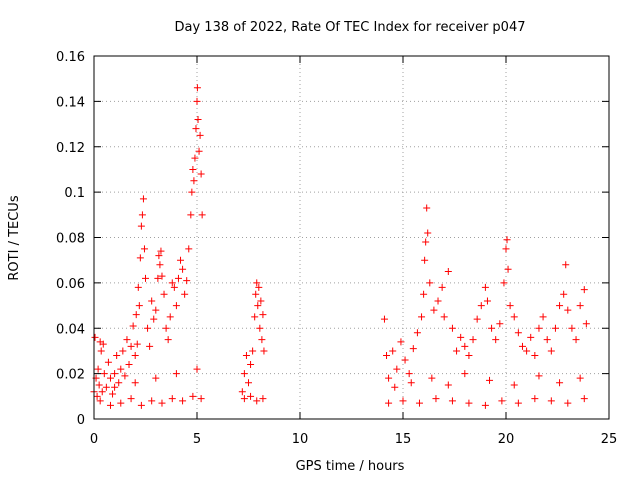 The height and width of the screenshot is (480, 640). I want to click on x-tick-label: 25, so click(609, 439).